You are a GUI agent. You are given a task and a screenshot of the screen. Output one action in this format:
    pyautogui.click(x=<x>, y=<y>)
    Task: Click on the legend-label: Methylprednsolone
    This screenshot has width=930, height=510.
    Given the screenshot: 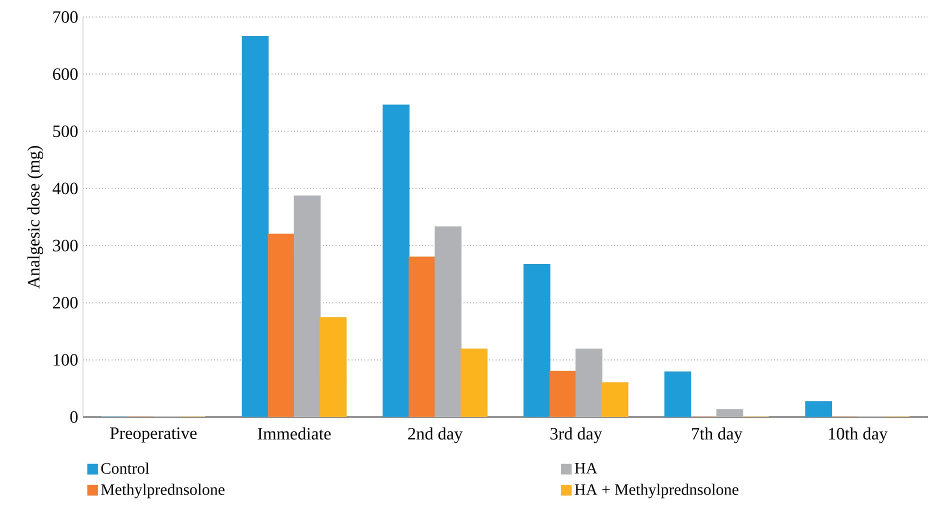 What is the action you would take?
    pyautogui.click(x=162, y=491)
    